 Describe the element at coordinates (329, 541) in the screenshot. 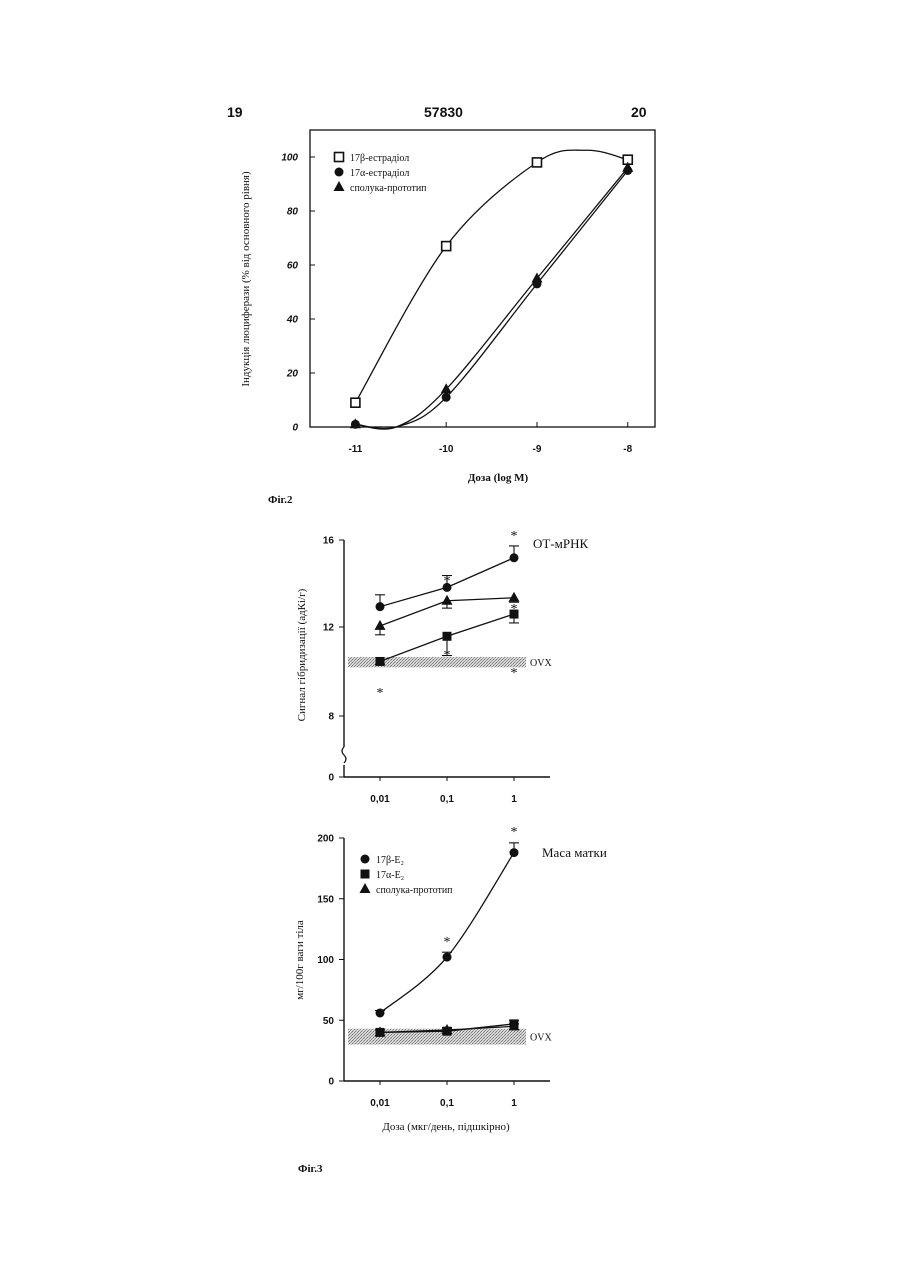

I see `fig3a-y-tick-label: 16` at that location.